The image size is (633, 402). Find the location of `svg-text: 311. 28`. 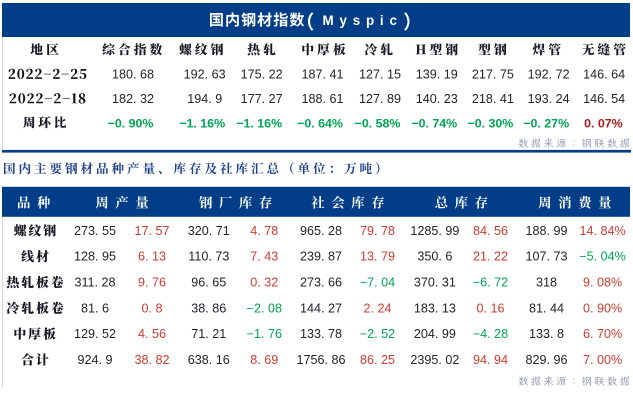

svg-text: 311. 28 is located at coordinates (94, 283).